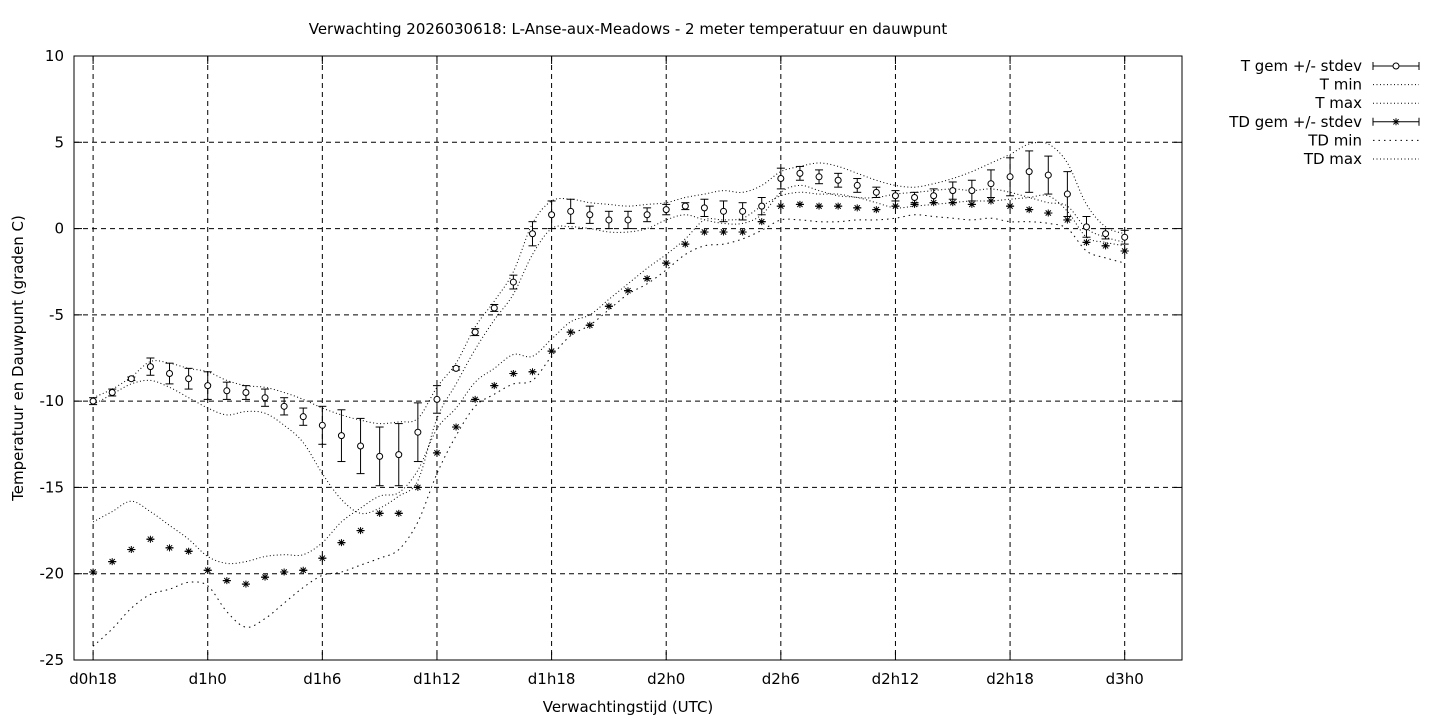 The image size is (1440, 720). I want to click on legend-entry: T max, so click(1366, 103).